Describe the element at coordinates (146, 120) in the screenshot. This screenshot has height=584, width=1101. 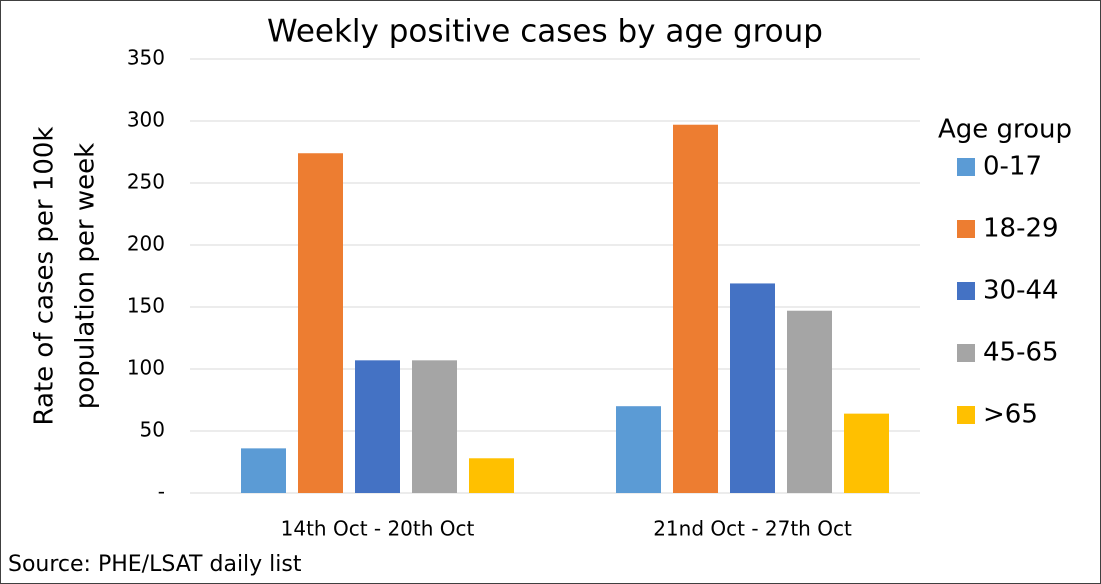
I see `y-tick-label: 300` at that location.